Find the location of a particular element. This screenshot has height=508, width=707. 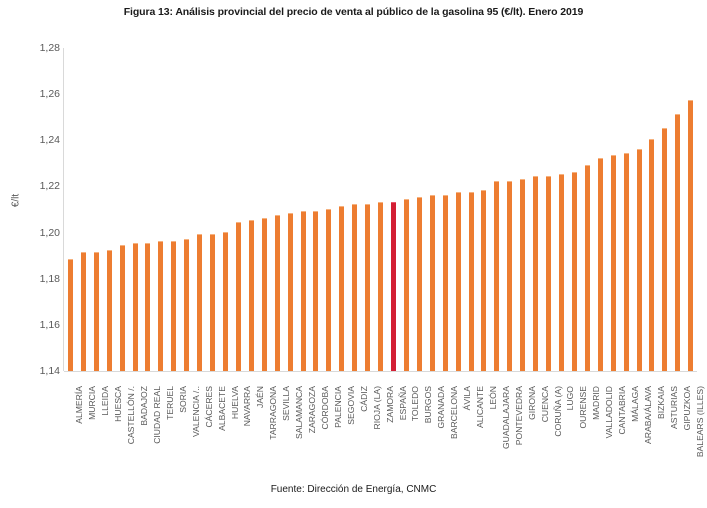

x-label-slot: SEVILLA is located at coordinates (281, 441).